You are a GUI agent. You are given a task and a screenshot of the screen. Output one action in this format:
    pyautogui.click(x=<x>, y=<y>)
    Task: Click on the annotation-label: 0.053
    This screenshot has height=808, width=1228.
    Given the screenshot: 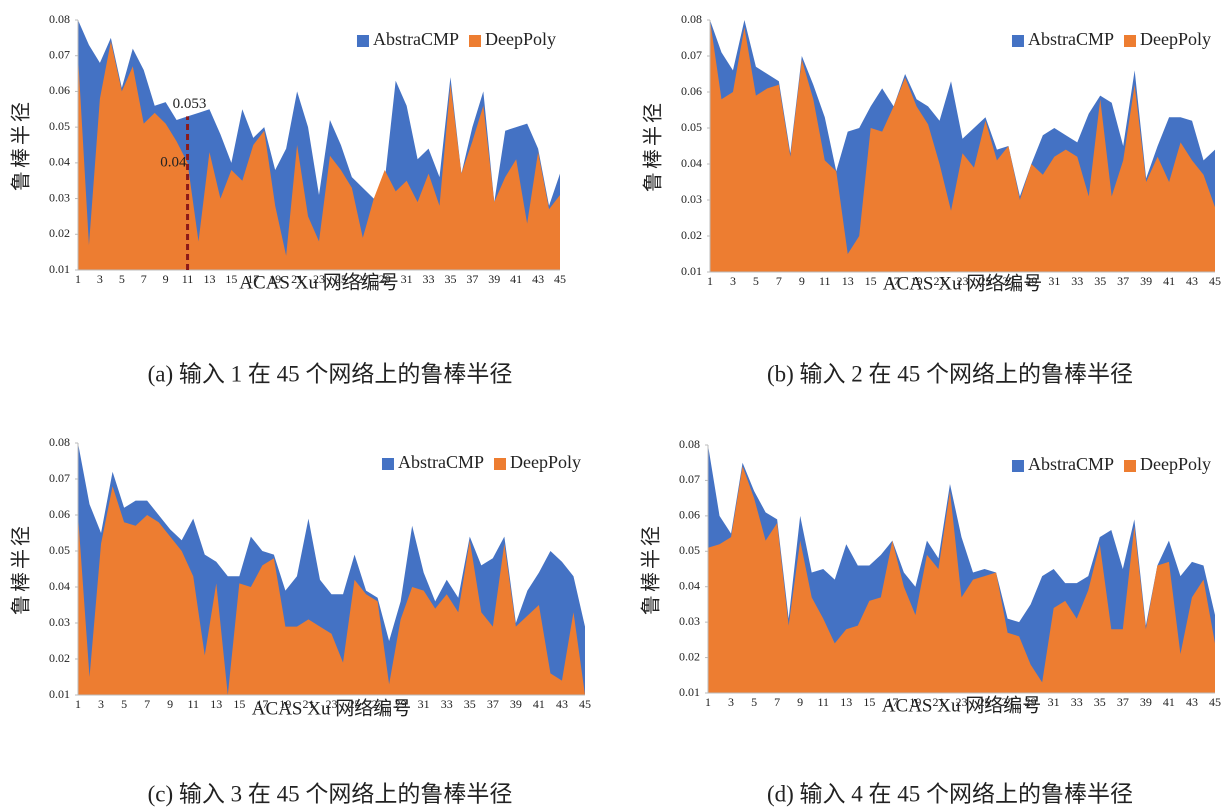 What is the action you would take?
    pyautogui.click(x=190, y=104)
    